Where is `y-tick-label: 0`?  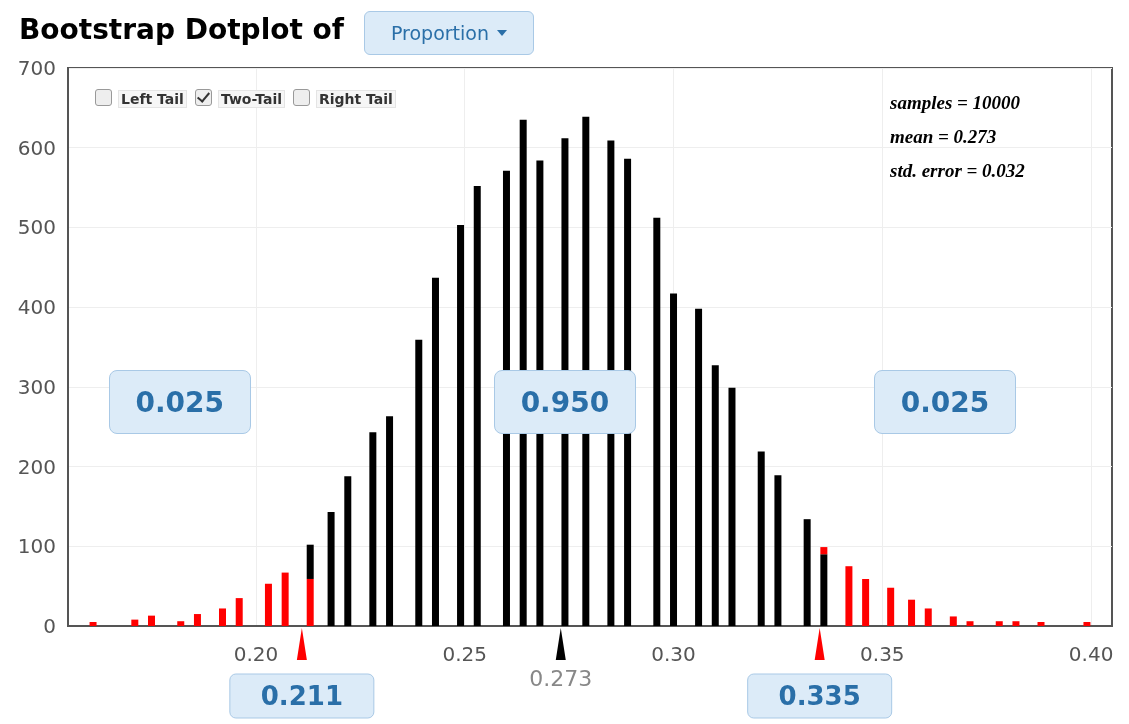 y-tick-label: 0 is located at coordinates (49, 626).